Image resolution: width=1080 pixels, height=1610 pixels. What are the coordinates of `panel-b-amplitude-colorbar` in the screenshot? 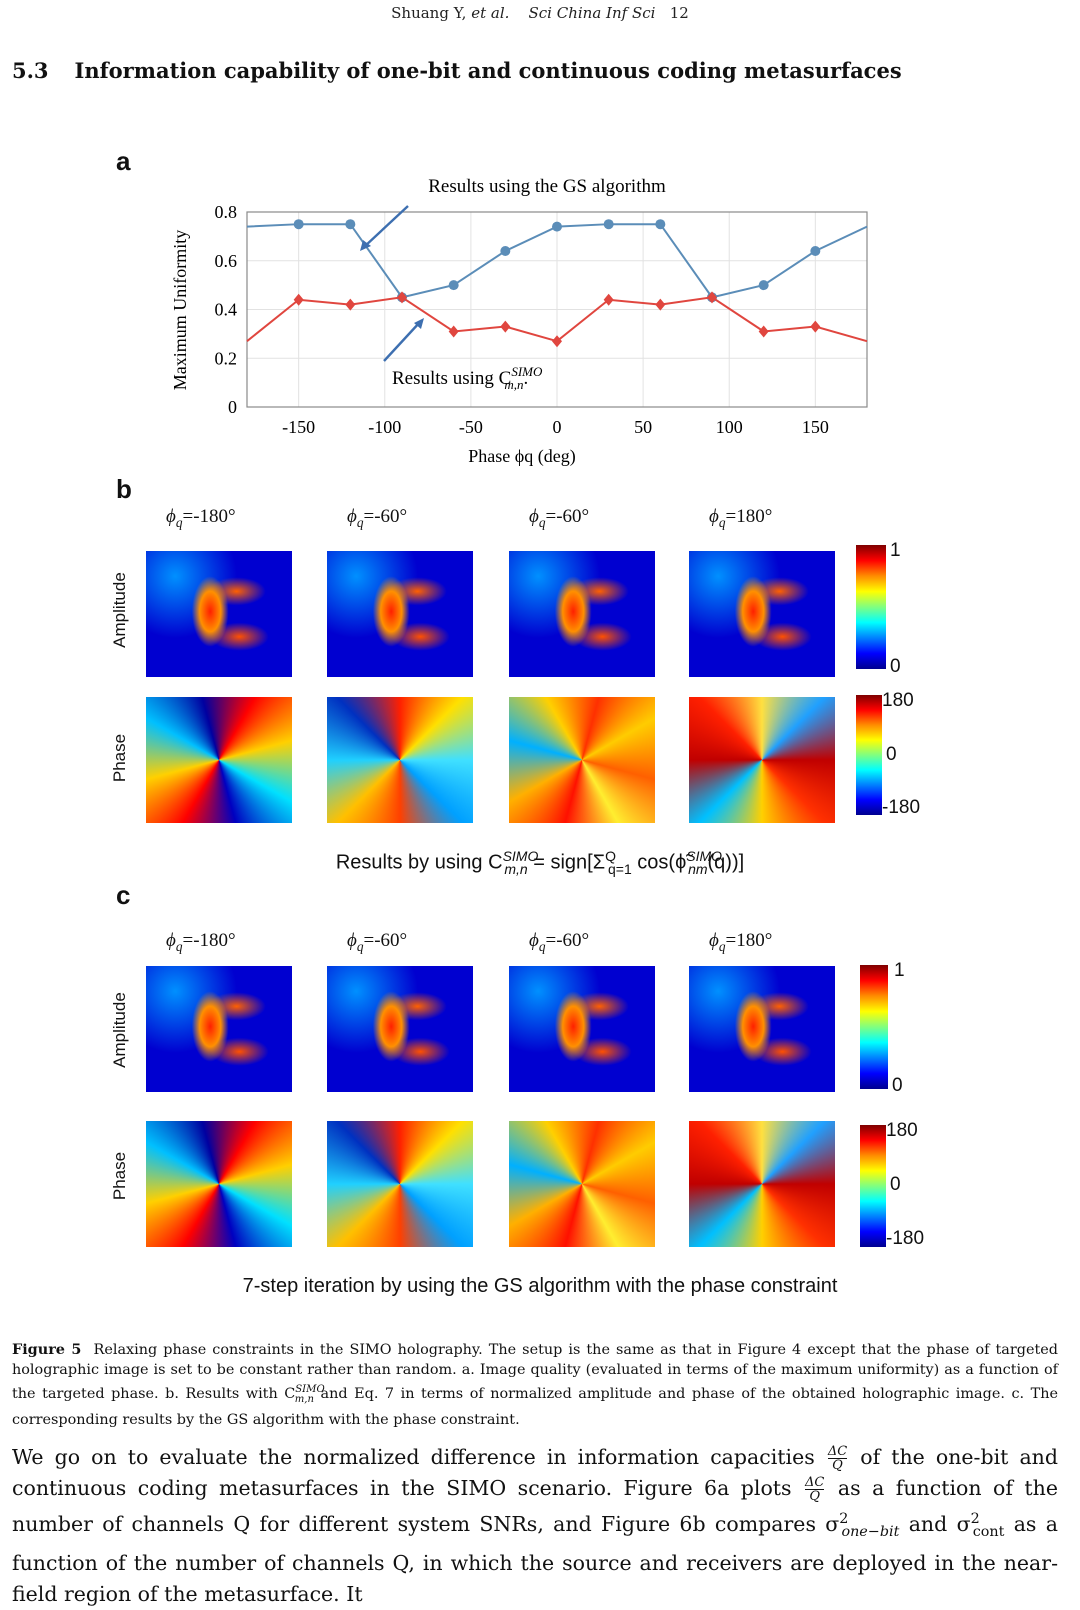 It's located at (871, 607).